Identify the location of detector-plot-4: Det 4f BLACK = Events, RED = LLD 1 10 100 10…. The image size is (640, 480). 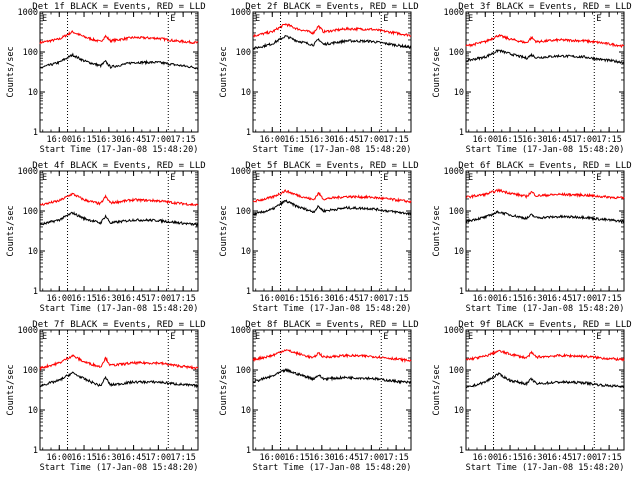
(106, 237).